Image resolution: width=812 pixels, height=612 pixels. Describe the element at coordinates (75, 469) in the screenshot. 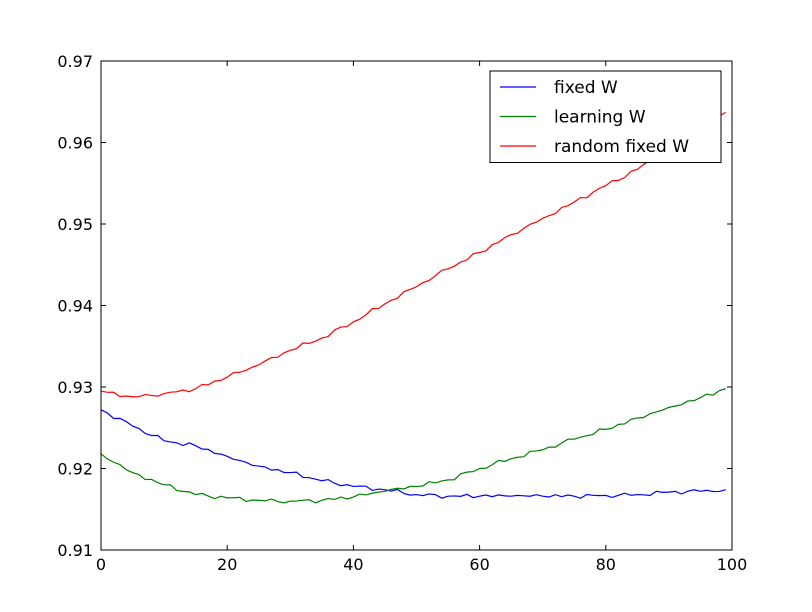

I see `y-tick-label: 0.92` at that location.